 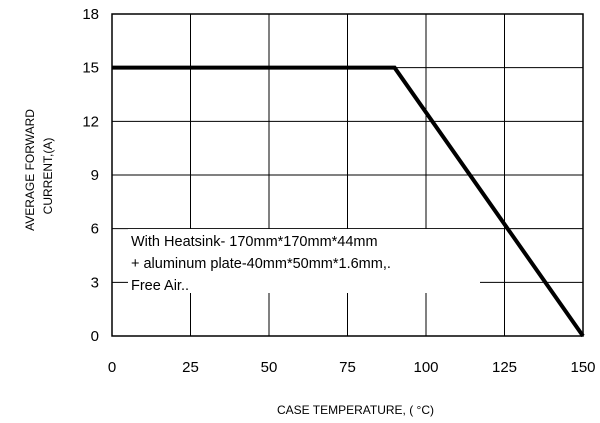 What do you see at coordinates (190, 367) in the screenshot?
I see `x-tick-label: 25` at bounding box center [190, 367].